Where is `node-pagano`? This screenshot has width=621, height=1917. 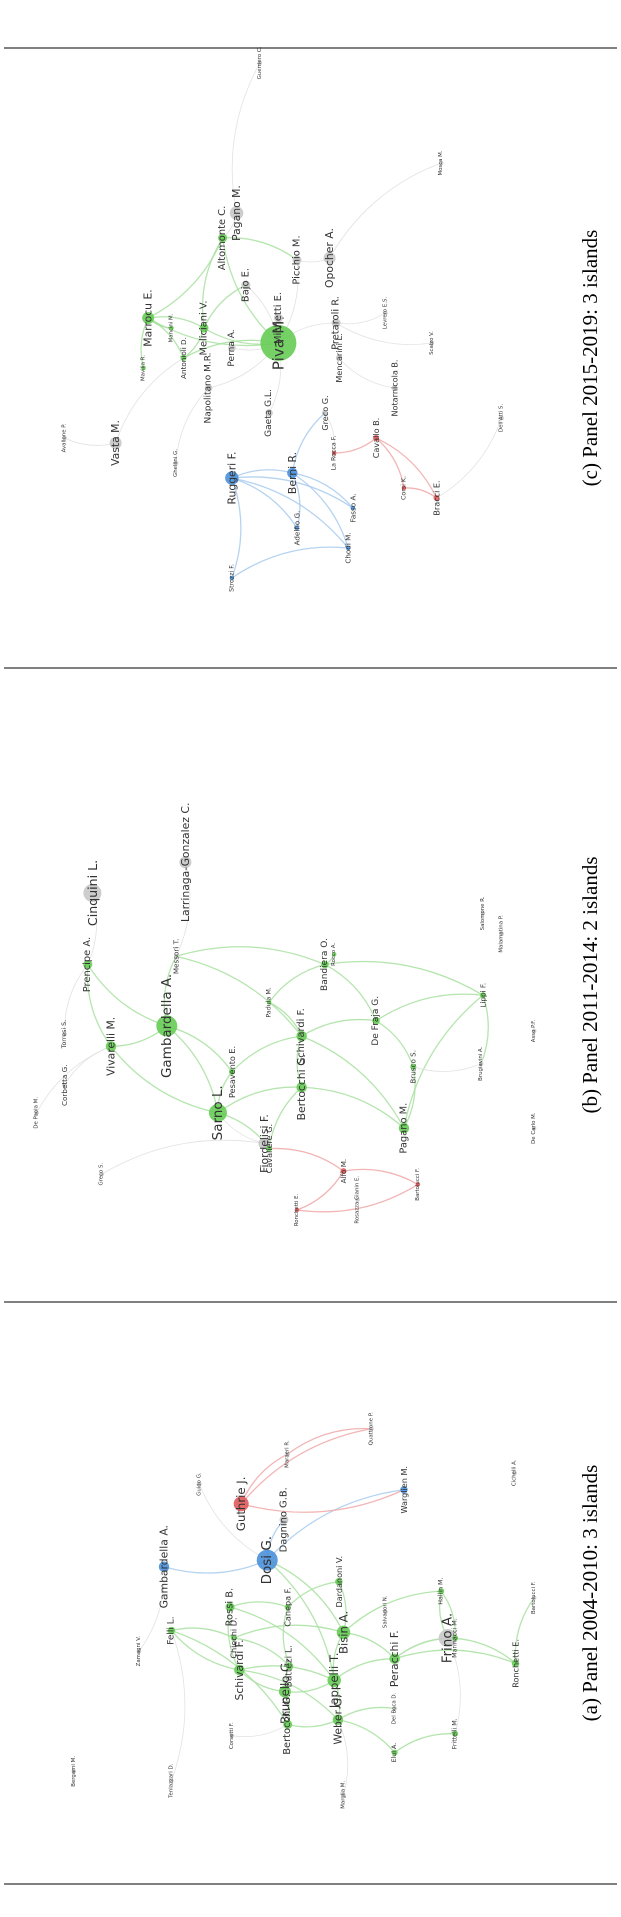
node-pagano is located at coordinates (404, 1128).